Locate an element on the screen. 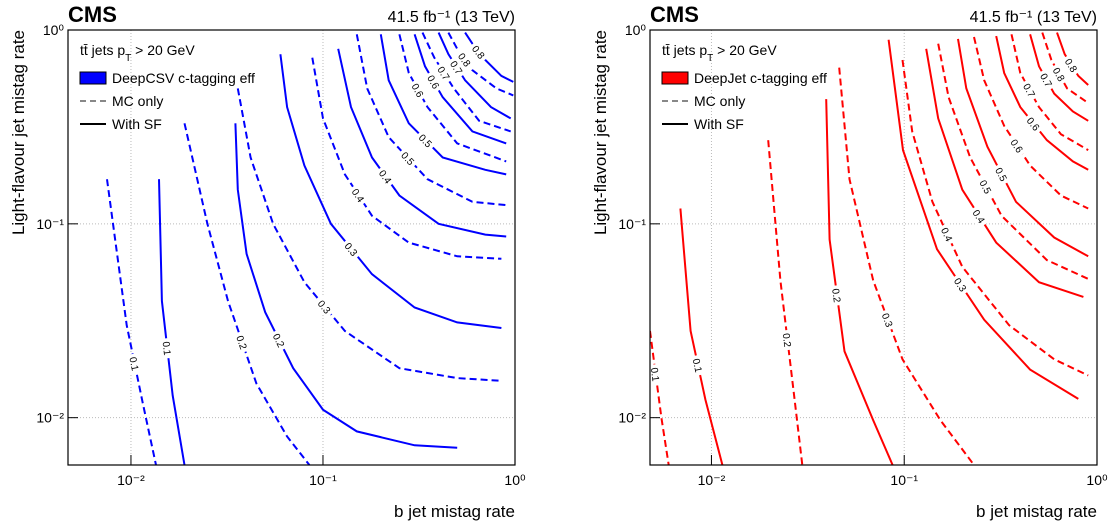 Image resolution: width=1115 pixels, height=527 pixels. contour-label: 0.4 is located at coordinates (946, 235).